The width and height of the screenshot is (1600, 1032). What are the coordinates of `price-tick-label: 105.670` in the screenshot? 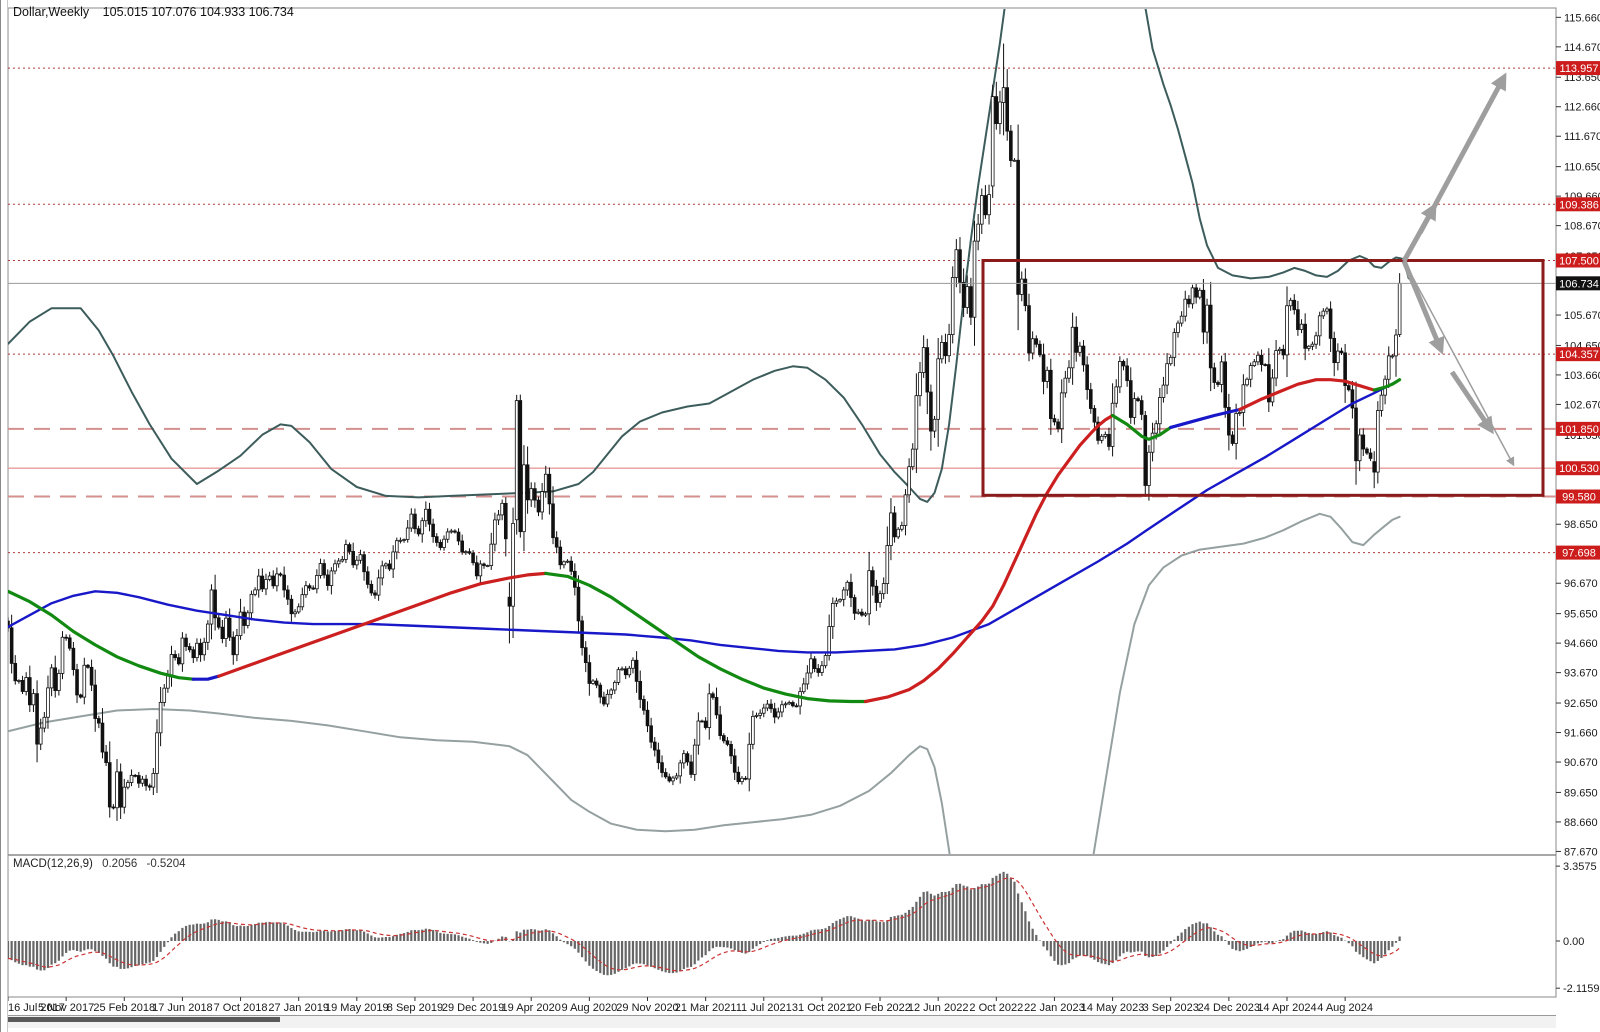 It's located at (1582, 316).